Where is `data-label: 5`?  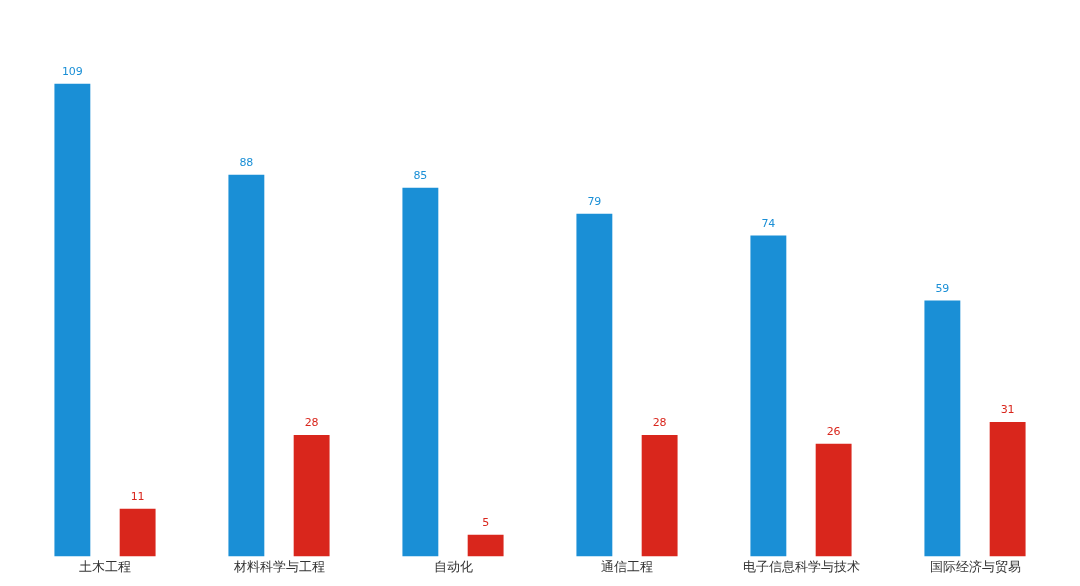
data-label: 5 is located at coordinates (486, 523).